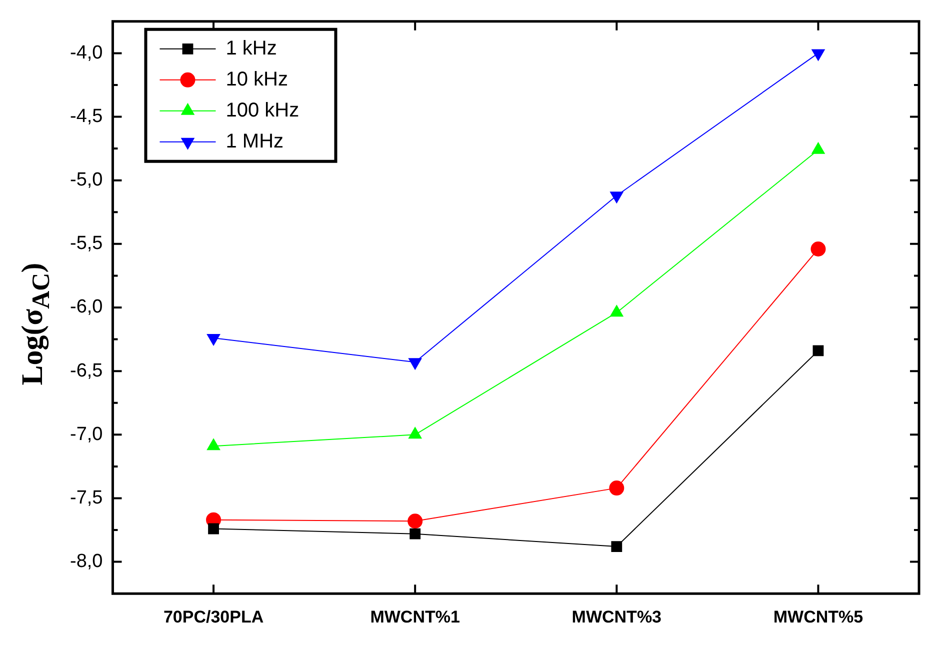 The width and height of the screenshot is (947, 648). I want to click on legend-label: 100 kHz, so click(263, 110).